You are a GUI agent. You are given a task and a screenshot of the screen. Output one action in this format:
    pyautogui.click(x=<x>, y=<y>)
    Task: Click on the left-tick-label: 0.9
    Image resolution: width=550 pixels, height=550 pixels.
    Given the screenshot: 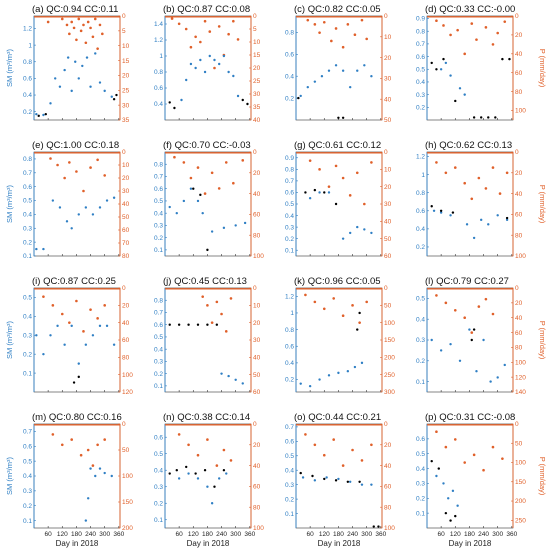 What is the action you would take?
    pyautogui.click(x=289, y=158)
    